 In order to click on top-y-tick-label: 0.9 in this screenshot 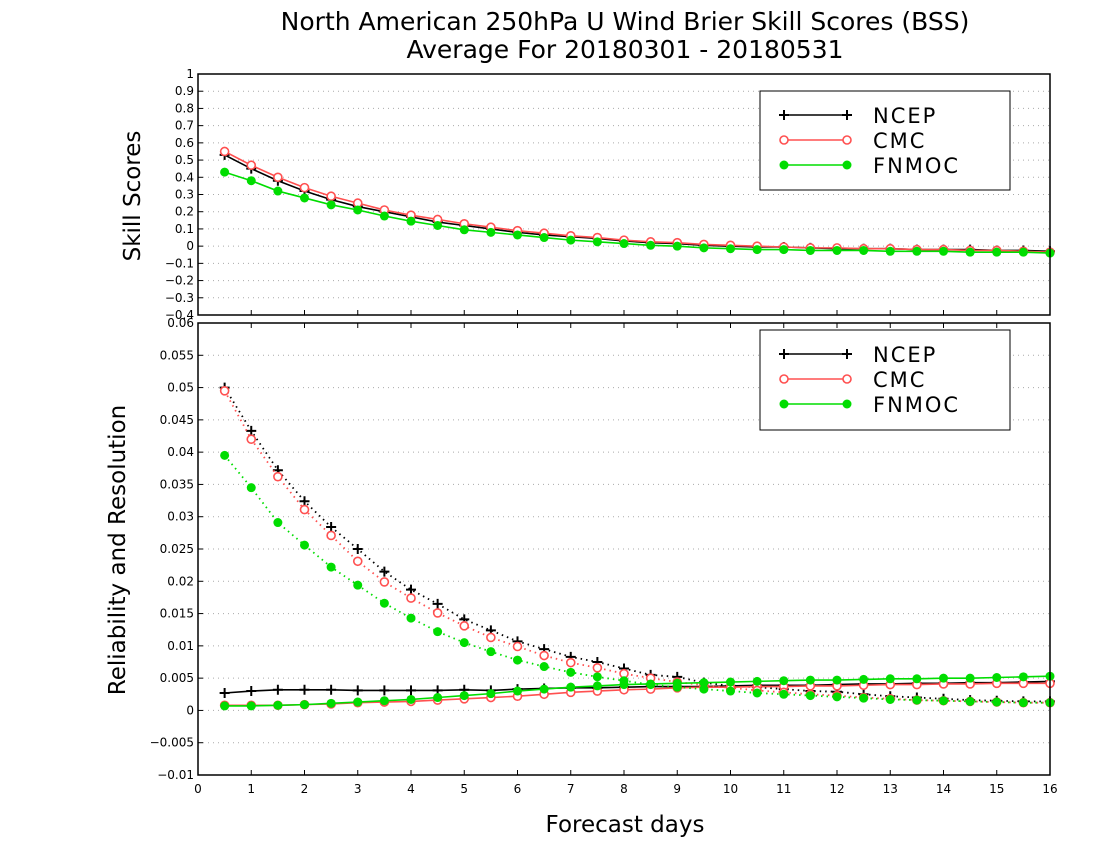, I will do `click(184, 91)`.